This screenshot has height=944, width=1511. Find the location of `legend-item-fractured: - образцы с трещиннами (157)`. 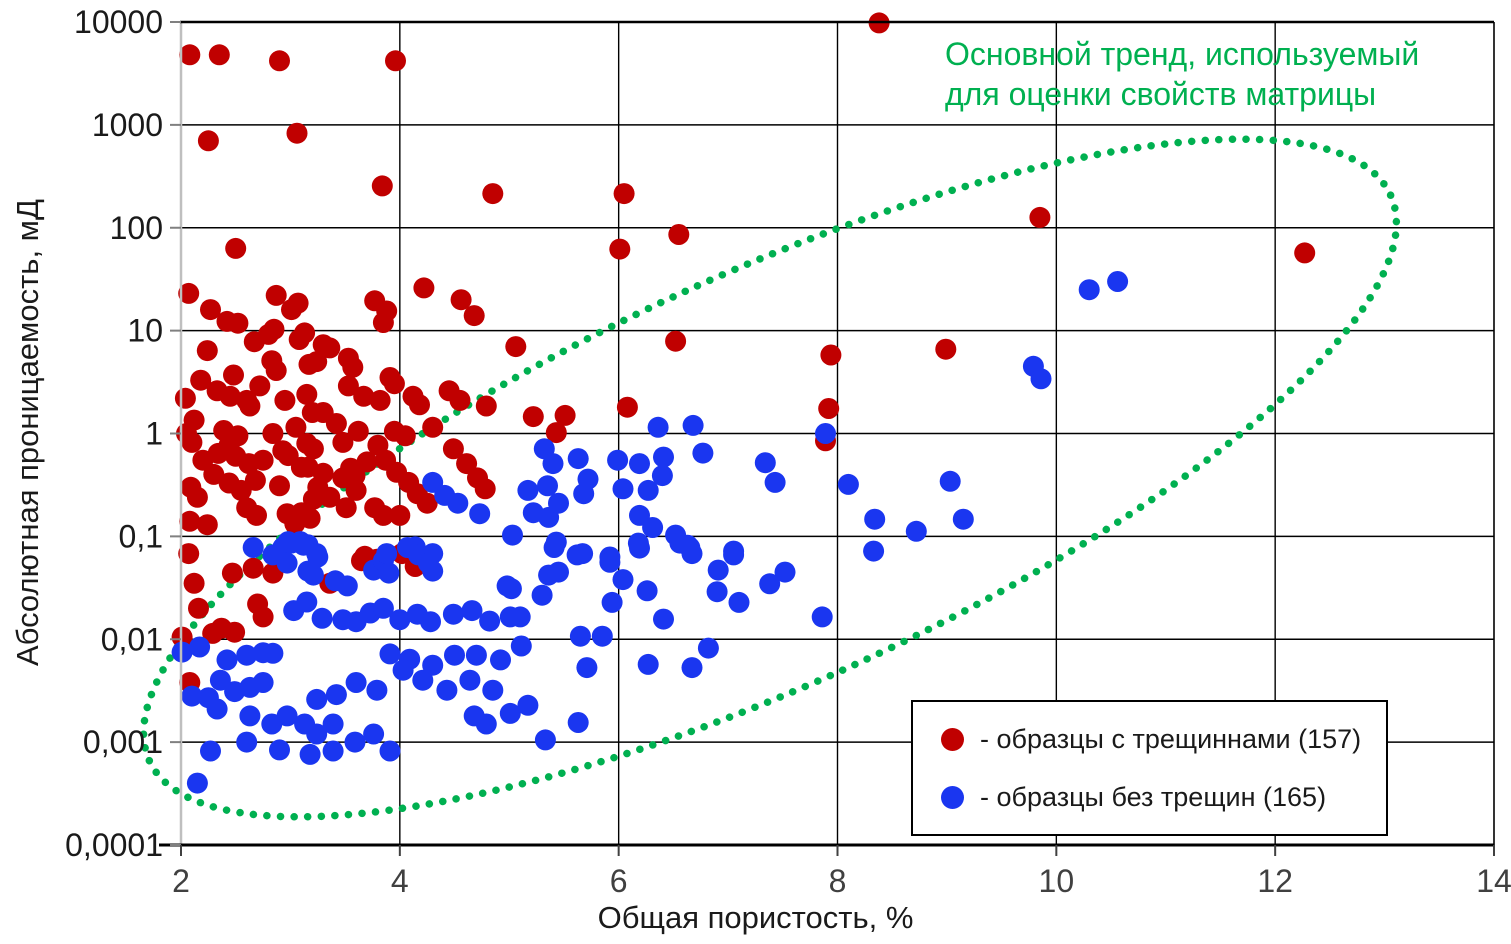

legend-item-fractured: - образцы с трещиннами (157) is located at coordinates (1163, 739).